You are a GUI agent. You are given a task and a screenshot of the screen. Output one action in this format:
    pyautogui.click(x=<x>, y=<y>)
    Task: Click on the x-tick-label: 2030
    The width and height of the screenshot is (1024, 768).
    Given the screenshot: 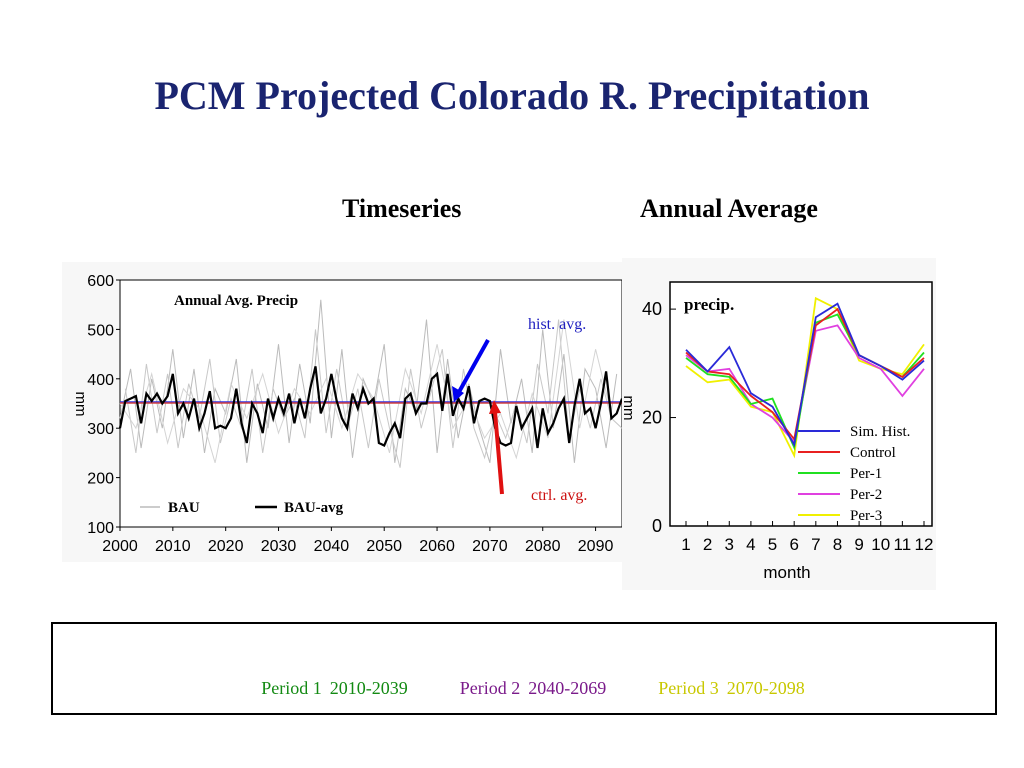 What is the action you would take?
    pyautogui.click(x=279, y=546)
    